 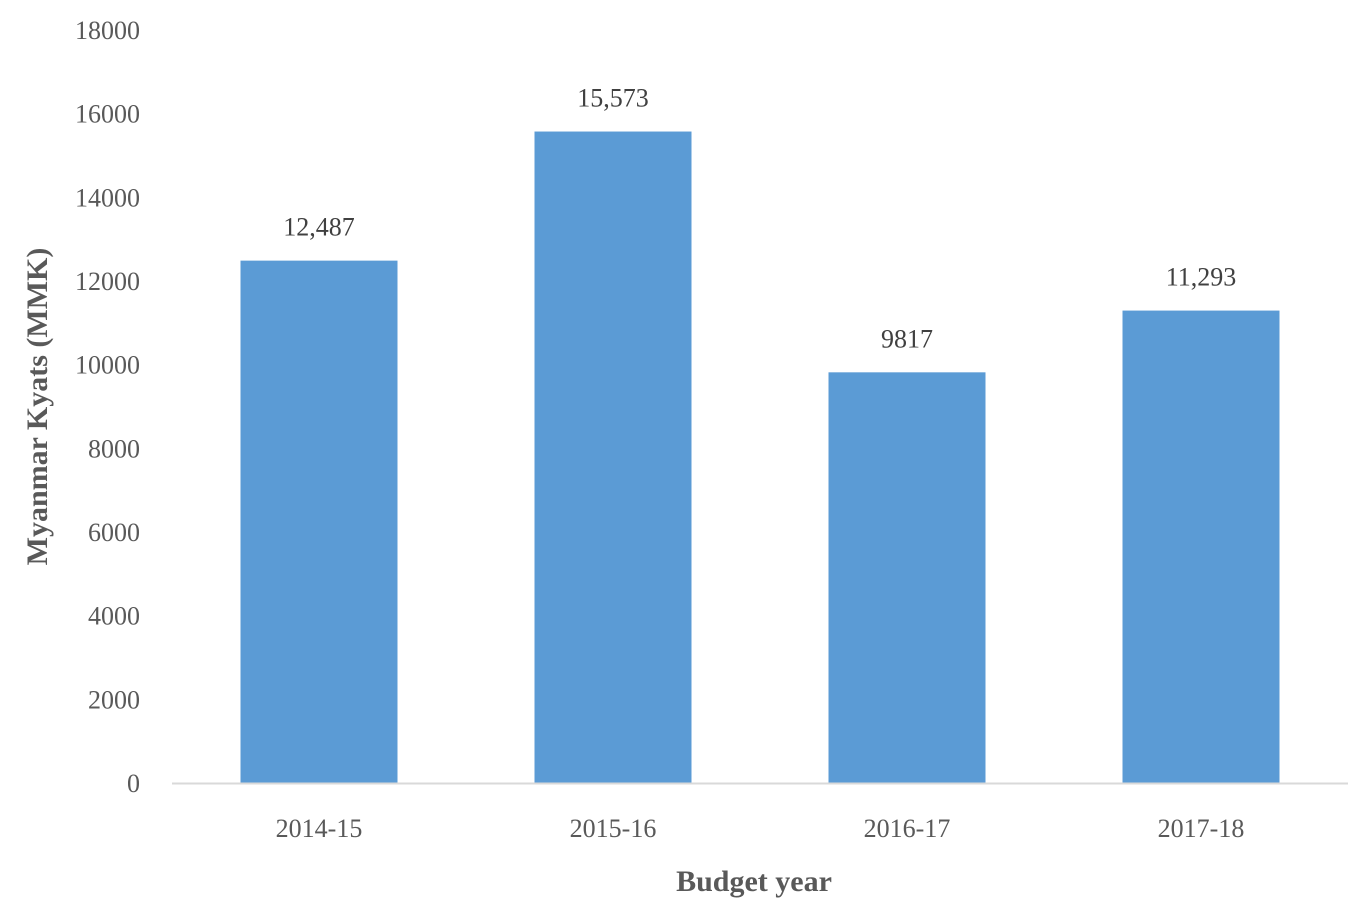 I want to click on x-axis-ticks: 2014-15 2015-16 2016-17 2017-18, so click(x=760, y=828).